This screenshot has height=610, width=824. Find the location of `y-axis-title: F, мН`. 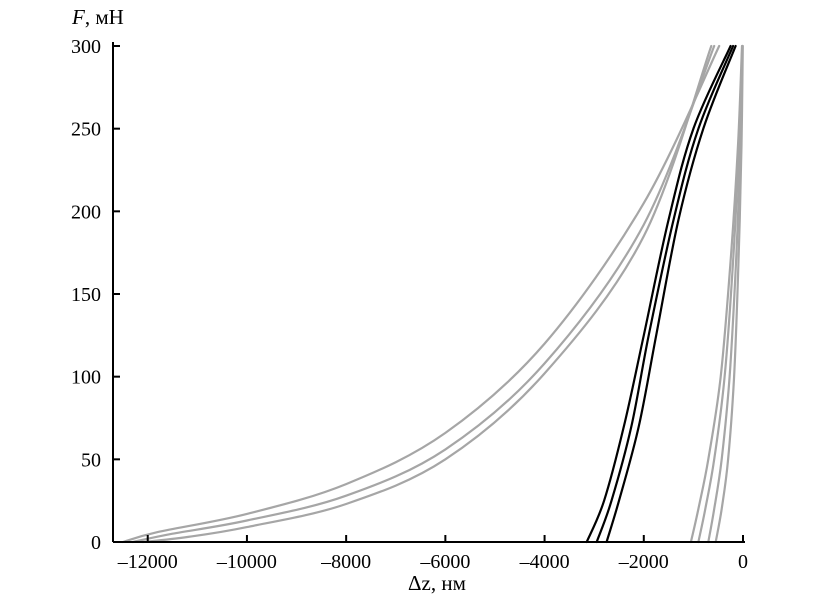

y-axis-title: F, мН is located at coordinates (97, 17).